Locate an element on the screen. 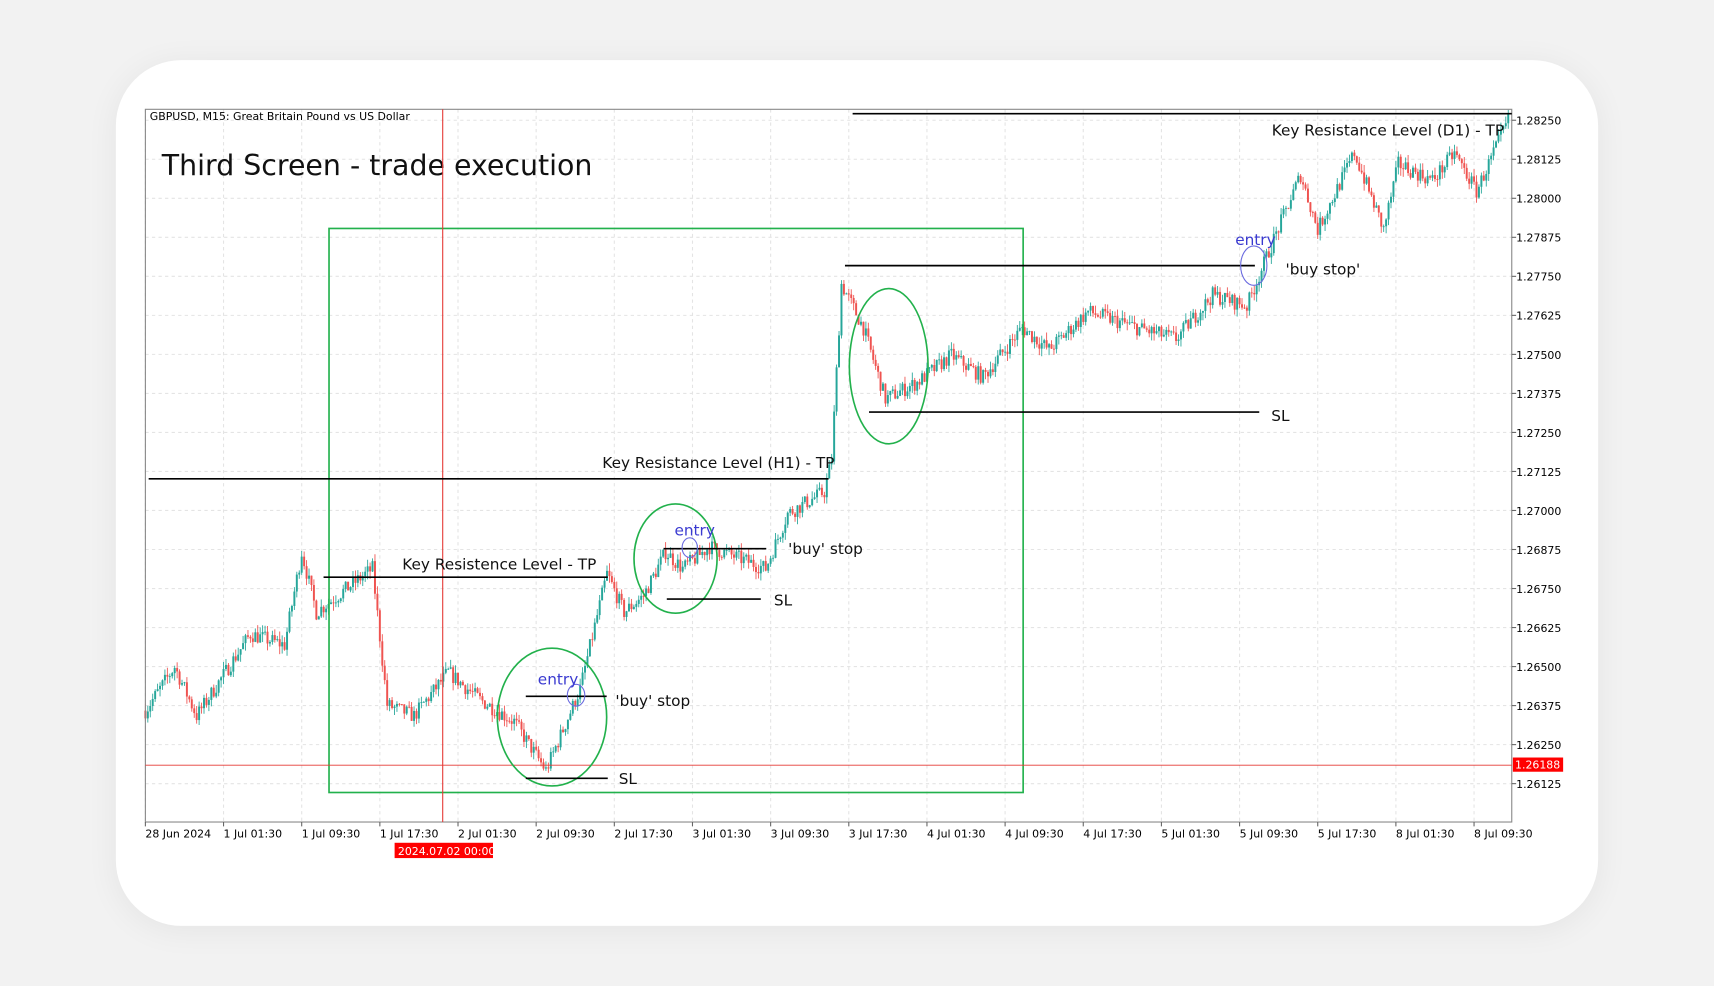  x-tick-label: 3 Jul 17:30 is located at coordinates (878, 833).